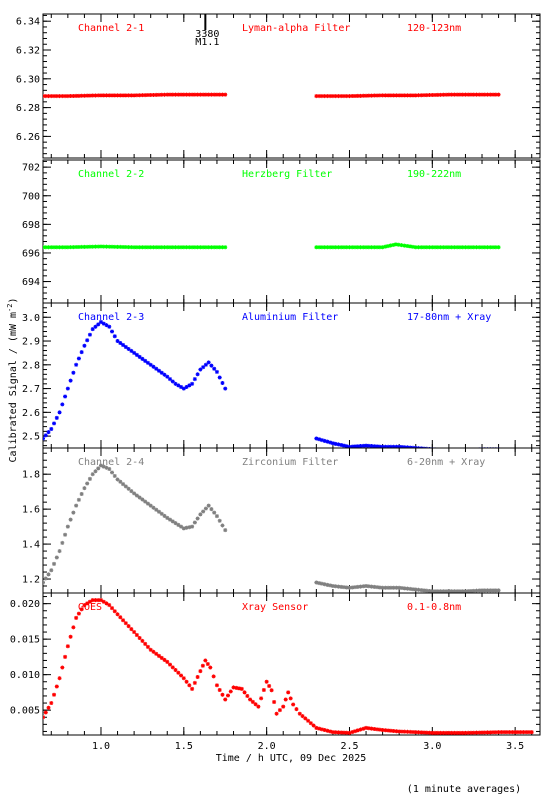  What do you see at coordinates (434, 174) in the screenshot?
I see `band-label: 190-222nm` at bounding box center [434, 174].